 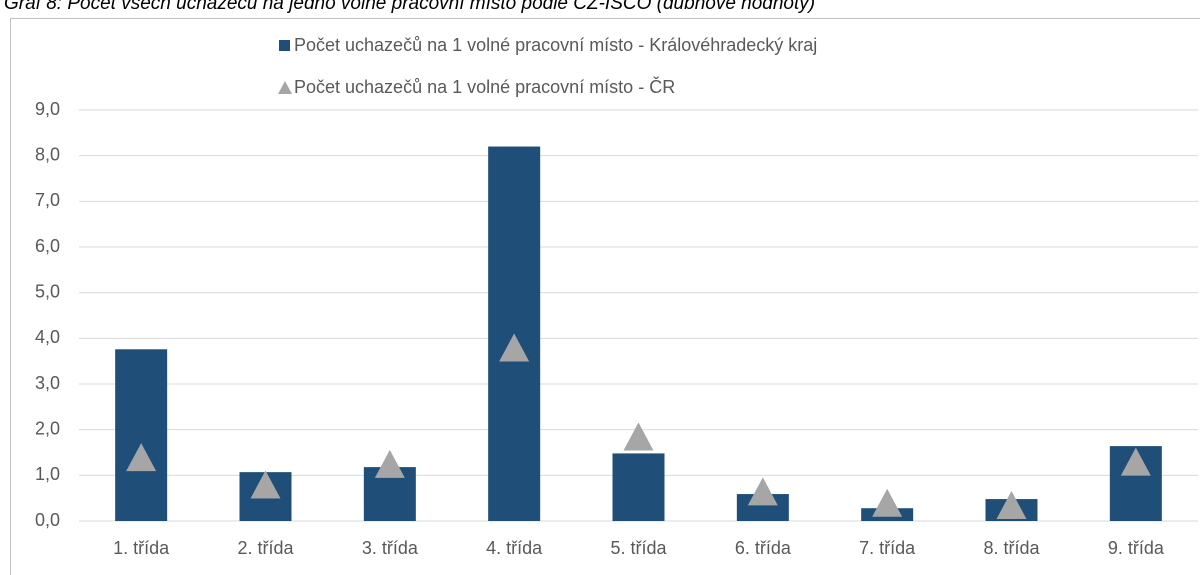 What do you see at coordinates (47, 109) in the screenshot?
I see `y-tick-label: 9,0` at bounding box center [47, 109].